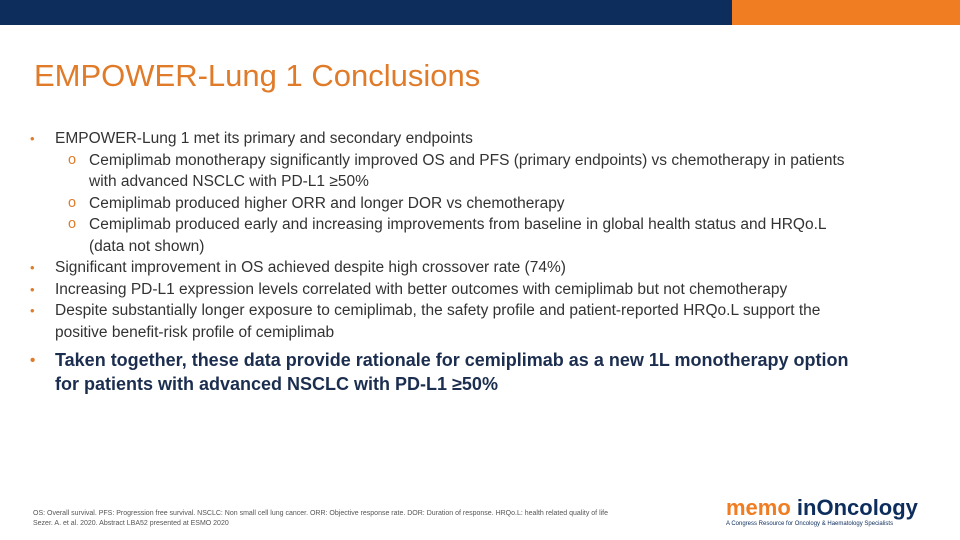 Image resolution: width=960 pixels, height=540 pixels. I want to click on top-bar-orange, so click(846, 12).